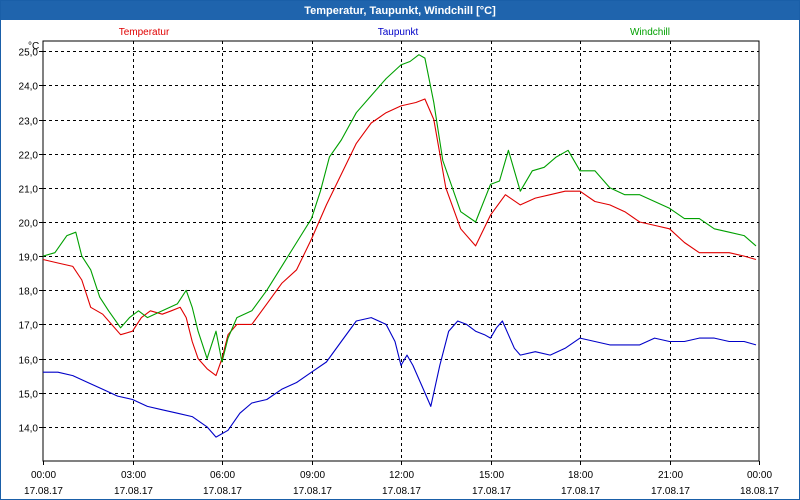 This screenshot has height=500, width=800. I want to click on y-tick-label: 19,0, so click(29, 258).